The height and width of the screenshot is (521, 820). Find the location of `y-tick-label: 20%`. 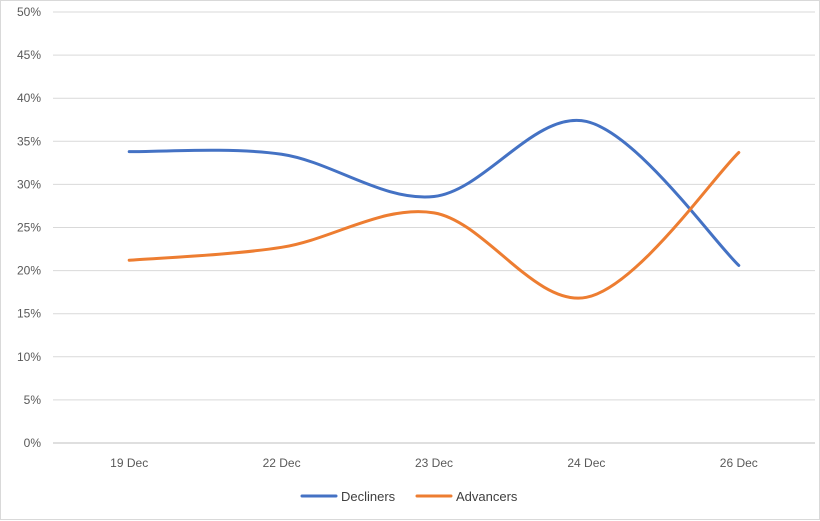

y-tick-label: 20% is located at coordinates (29, 271).